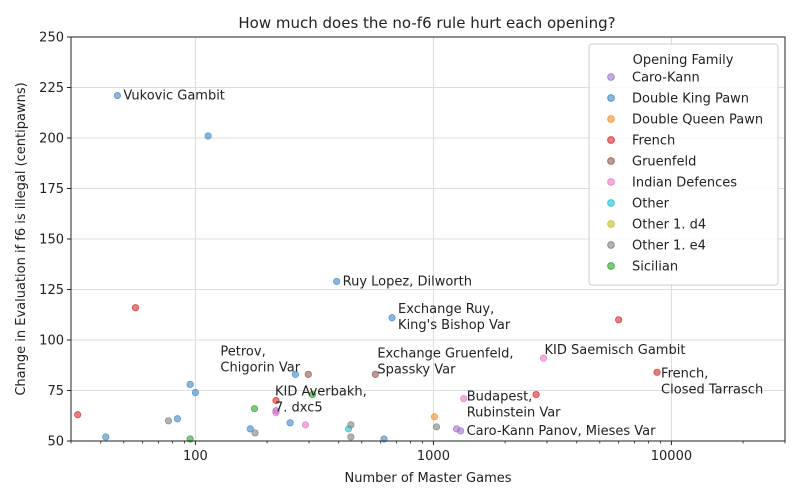 This screenshot has height=500, width=800. I want to click on y-tick-label: 250, so click(51, 38).